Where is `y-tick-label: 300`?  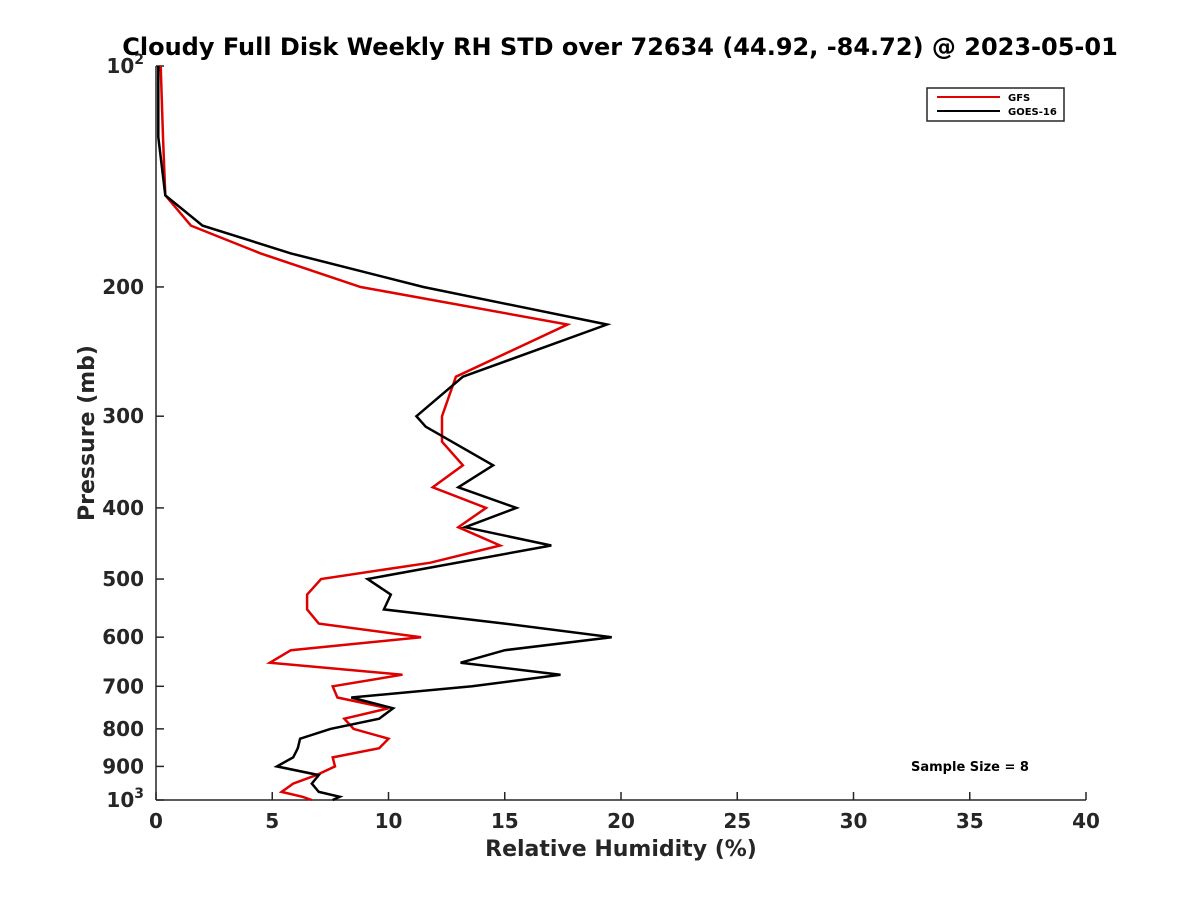
y-tick-label: 300 is located at coordinates (123, 416).